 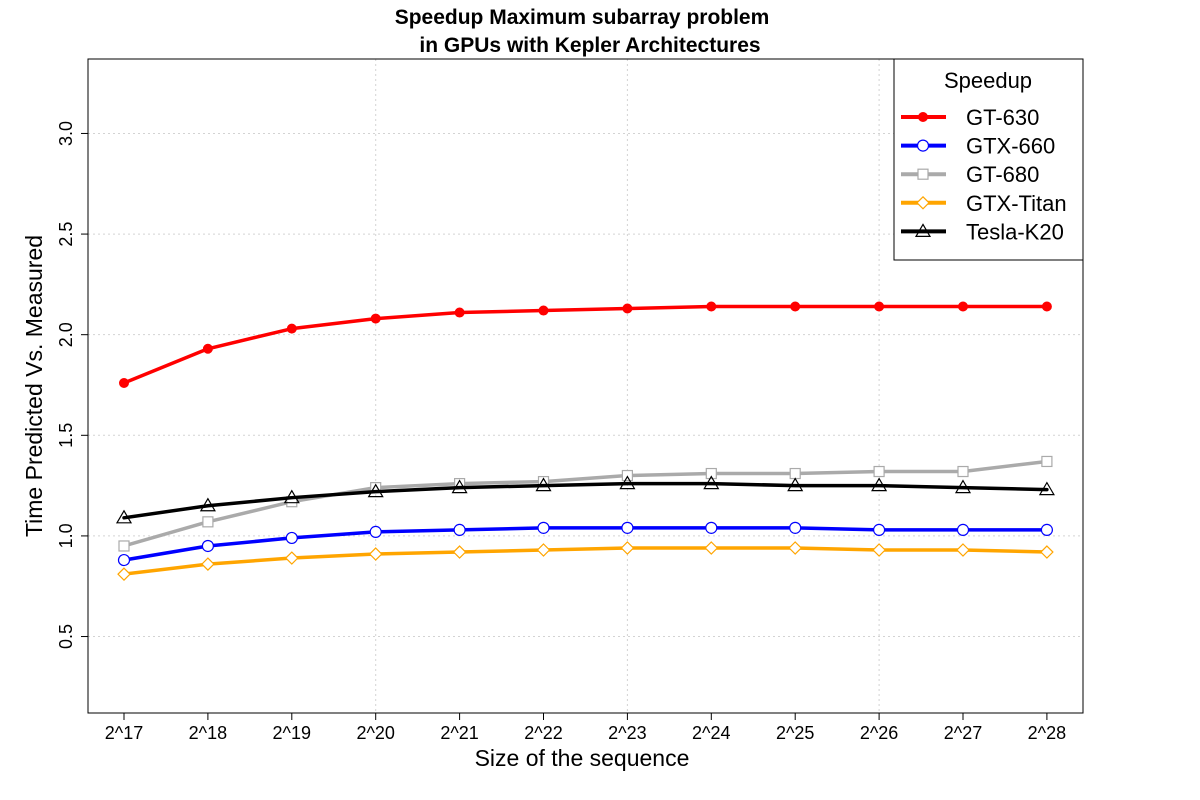 What do you see at coordinates (627, 733) in the screenshot?
I see `x-tick-label: 2^23` at bounding box center [627, 733].